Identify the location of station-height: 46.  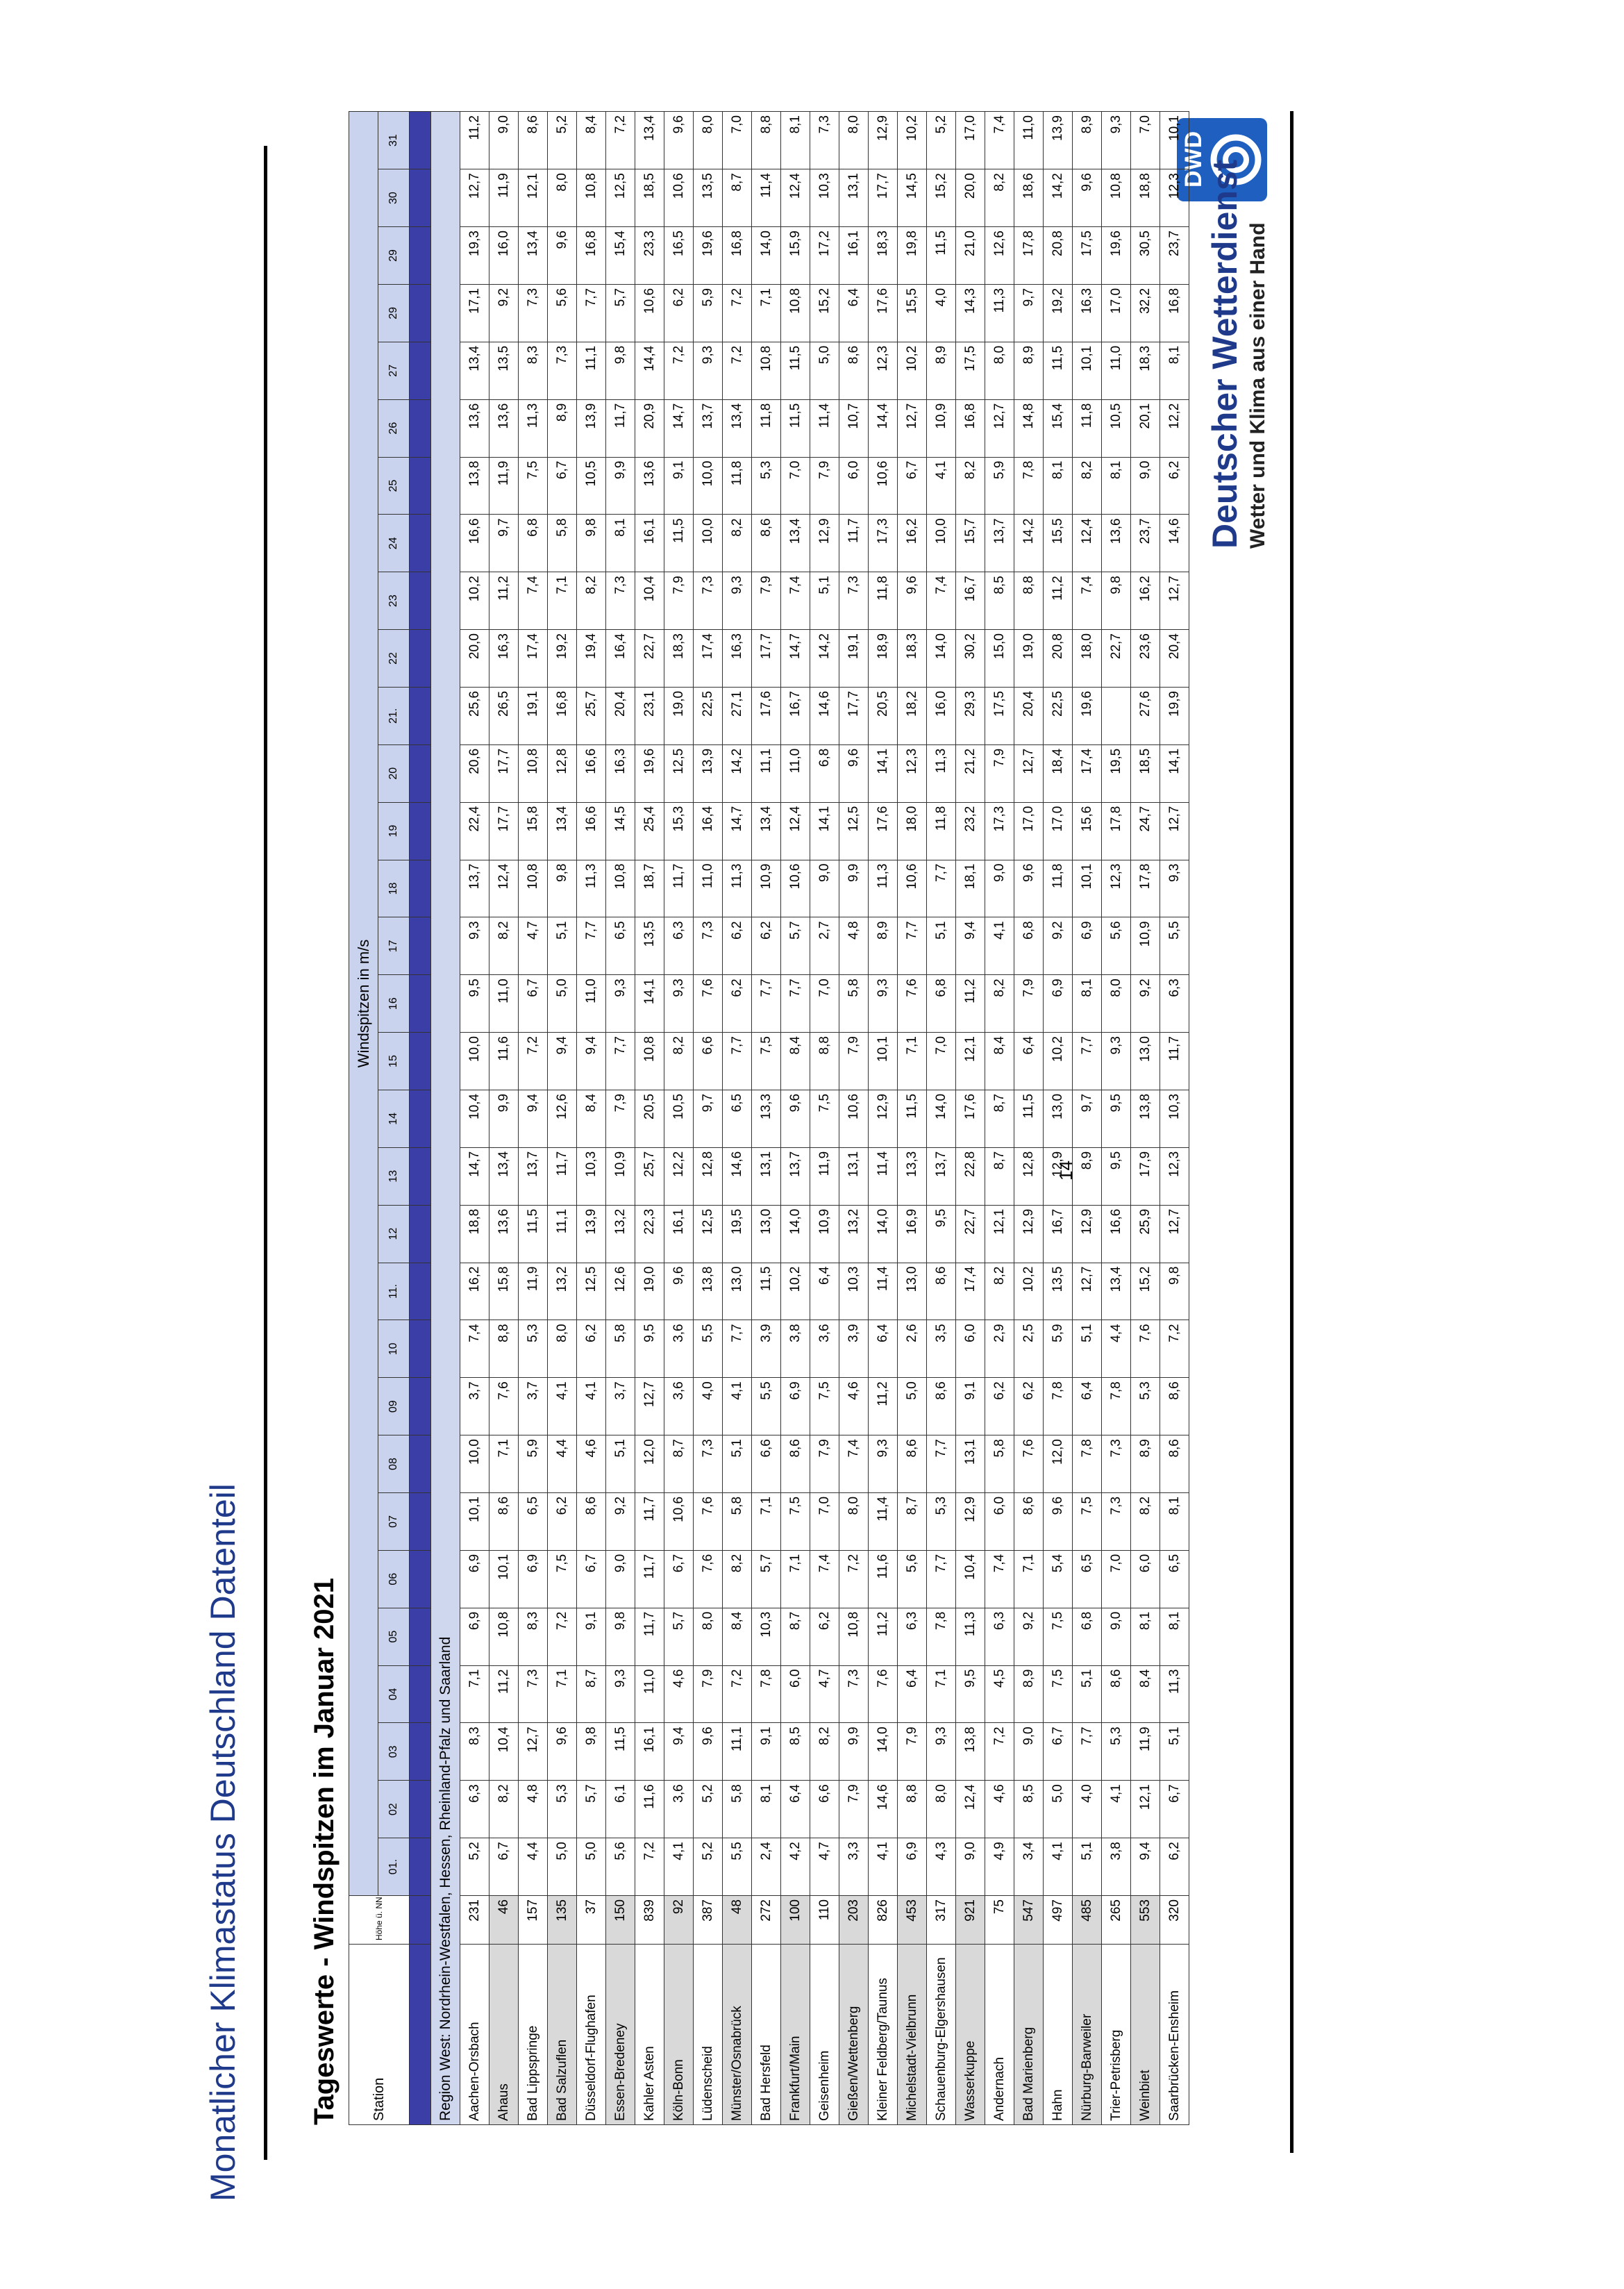
(504, 1920).